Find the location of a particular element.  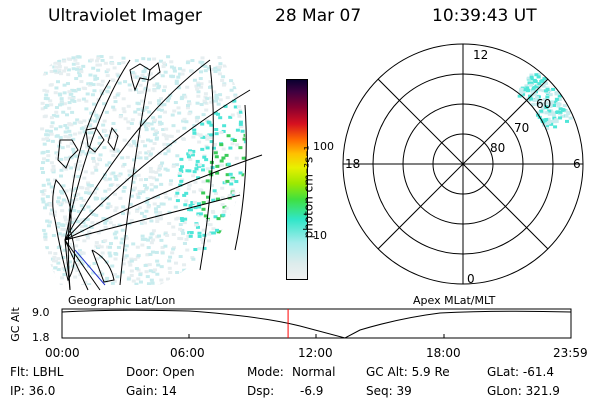

timeline-xtick-1800: 18:00 is located at coordinates (443, 353).